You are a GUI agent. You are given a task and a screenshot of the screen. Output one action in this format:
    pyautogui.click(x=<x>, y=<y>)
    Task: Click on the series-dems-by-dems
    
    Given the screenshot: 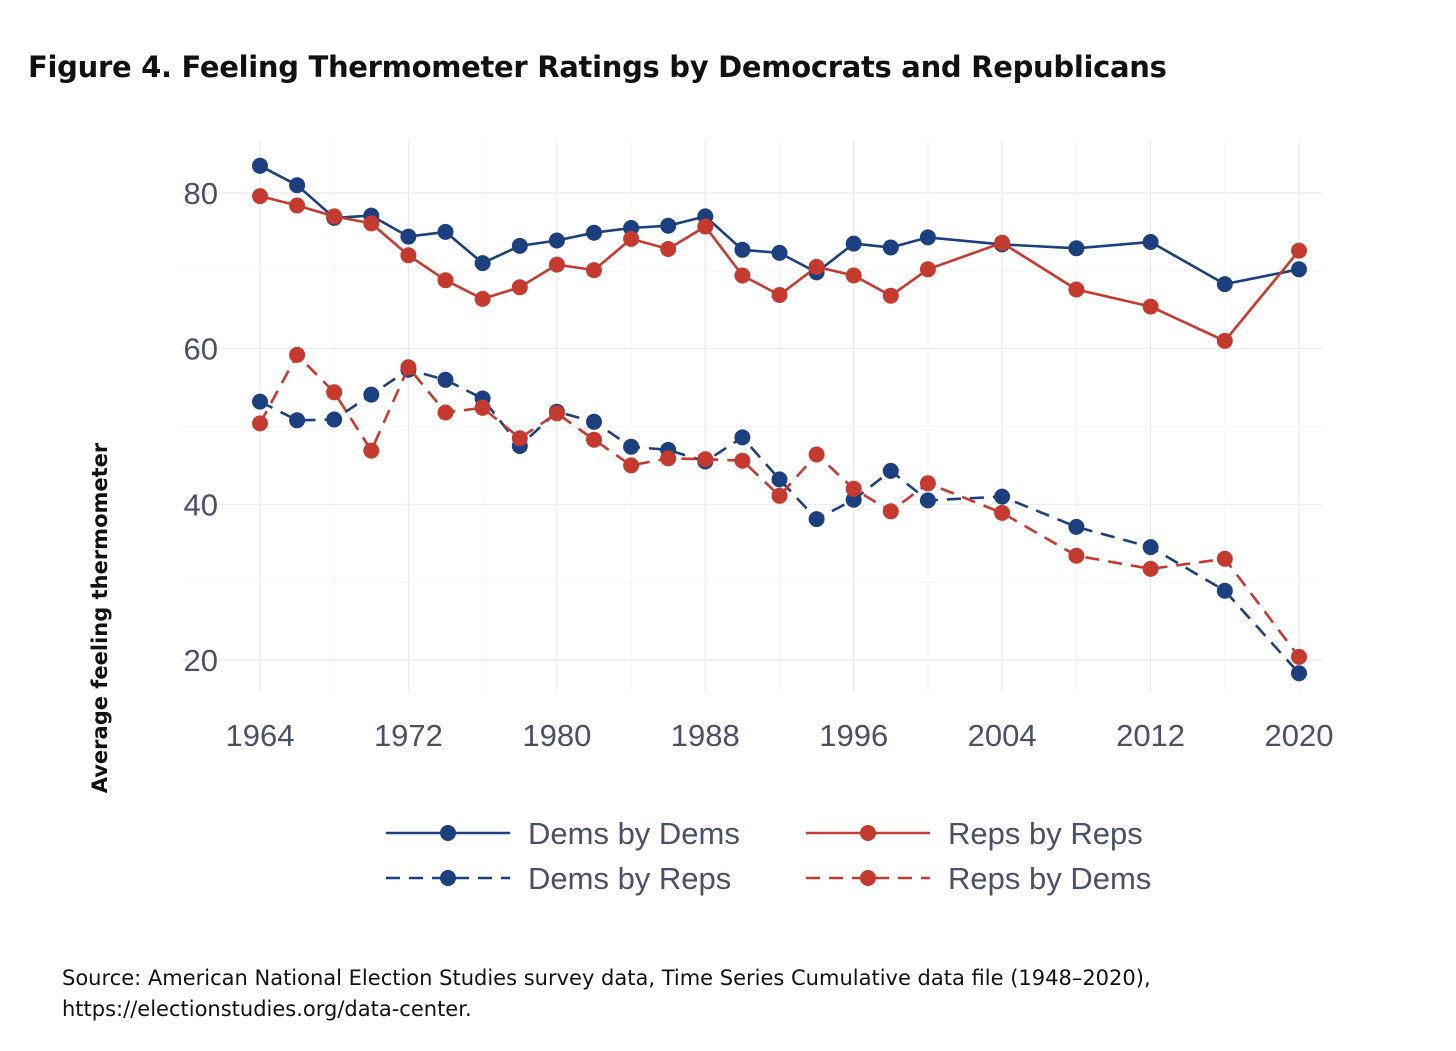 What is the action you would take?
    pyautogui.click(x=779, y=225)
    